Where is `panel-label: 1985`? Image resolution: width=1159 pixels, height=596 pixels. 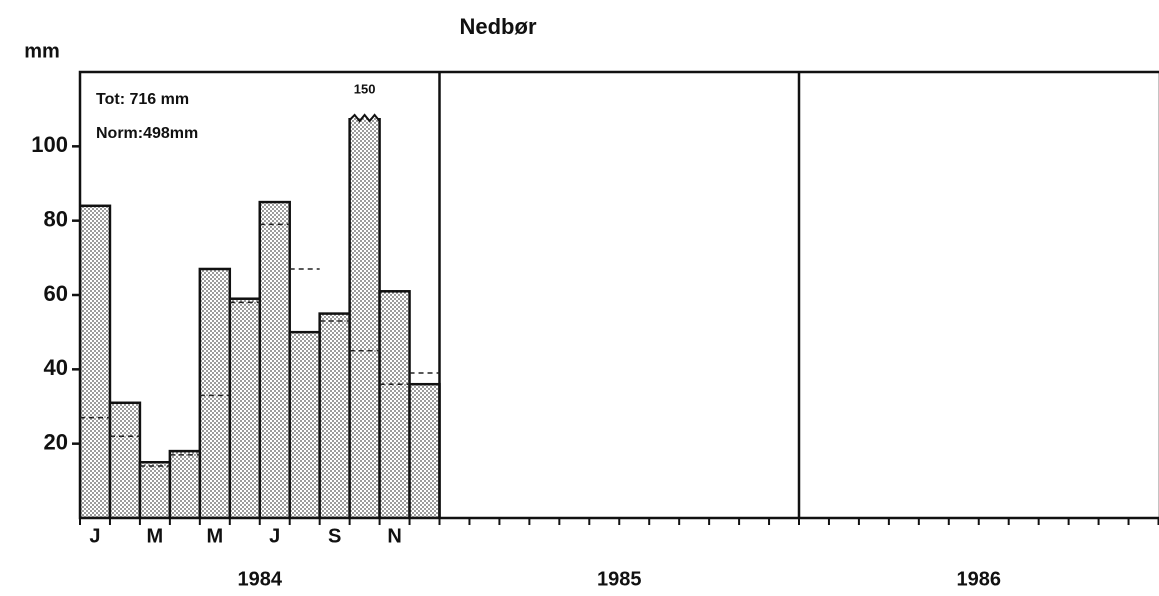 panel-label: 1985 is located at coordinates (619, 579).